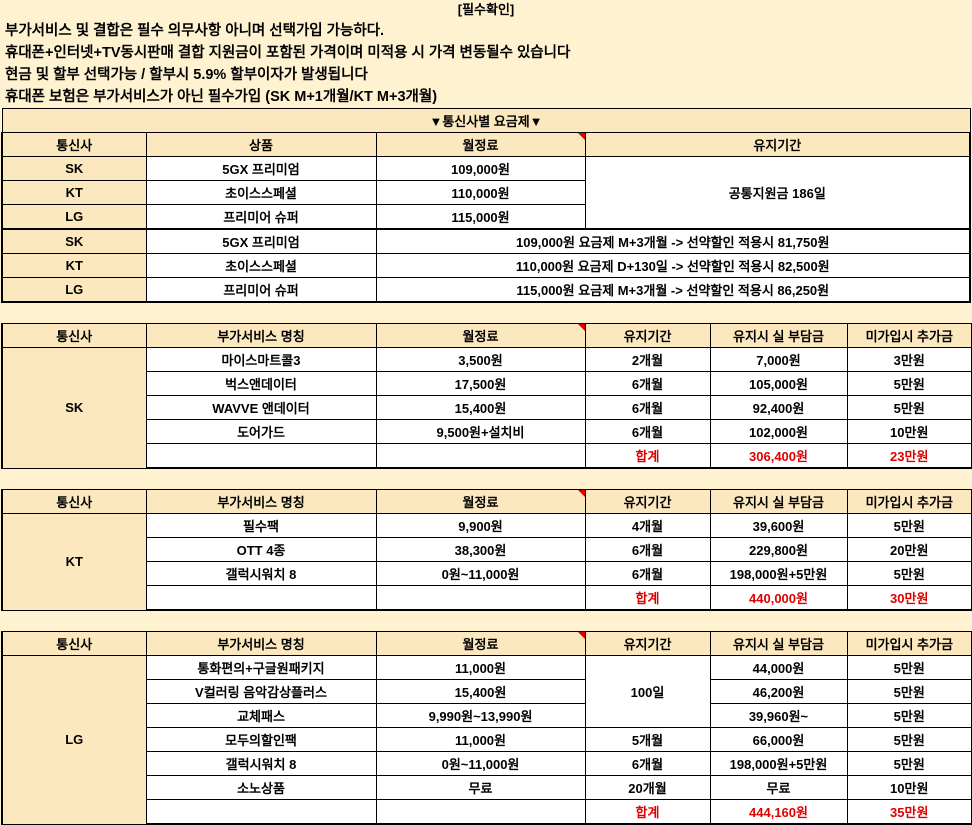  Describe the element at coordinates (487, 715) in the screenshot. I see `table-row: 교체패스 9,990원~13,990원 39,960원~ 5만원` at that location.